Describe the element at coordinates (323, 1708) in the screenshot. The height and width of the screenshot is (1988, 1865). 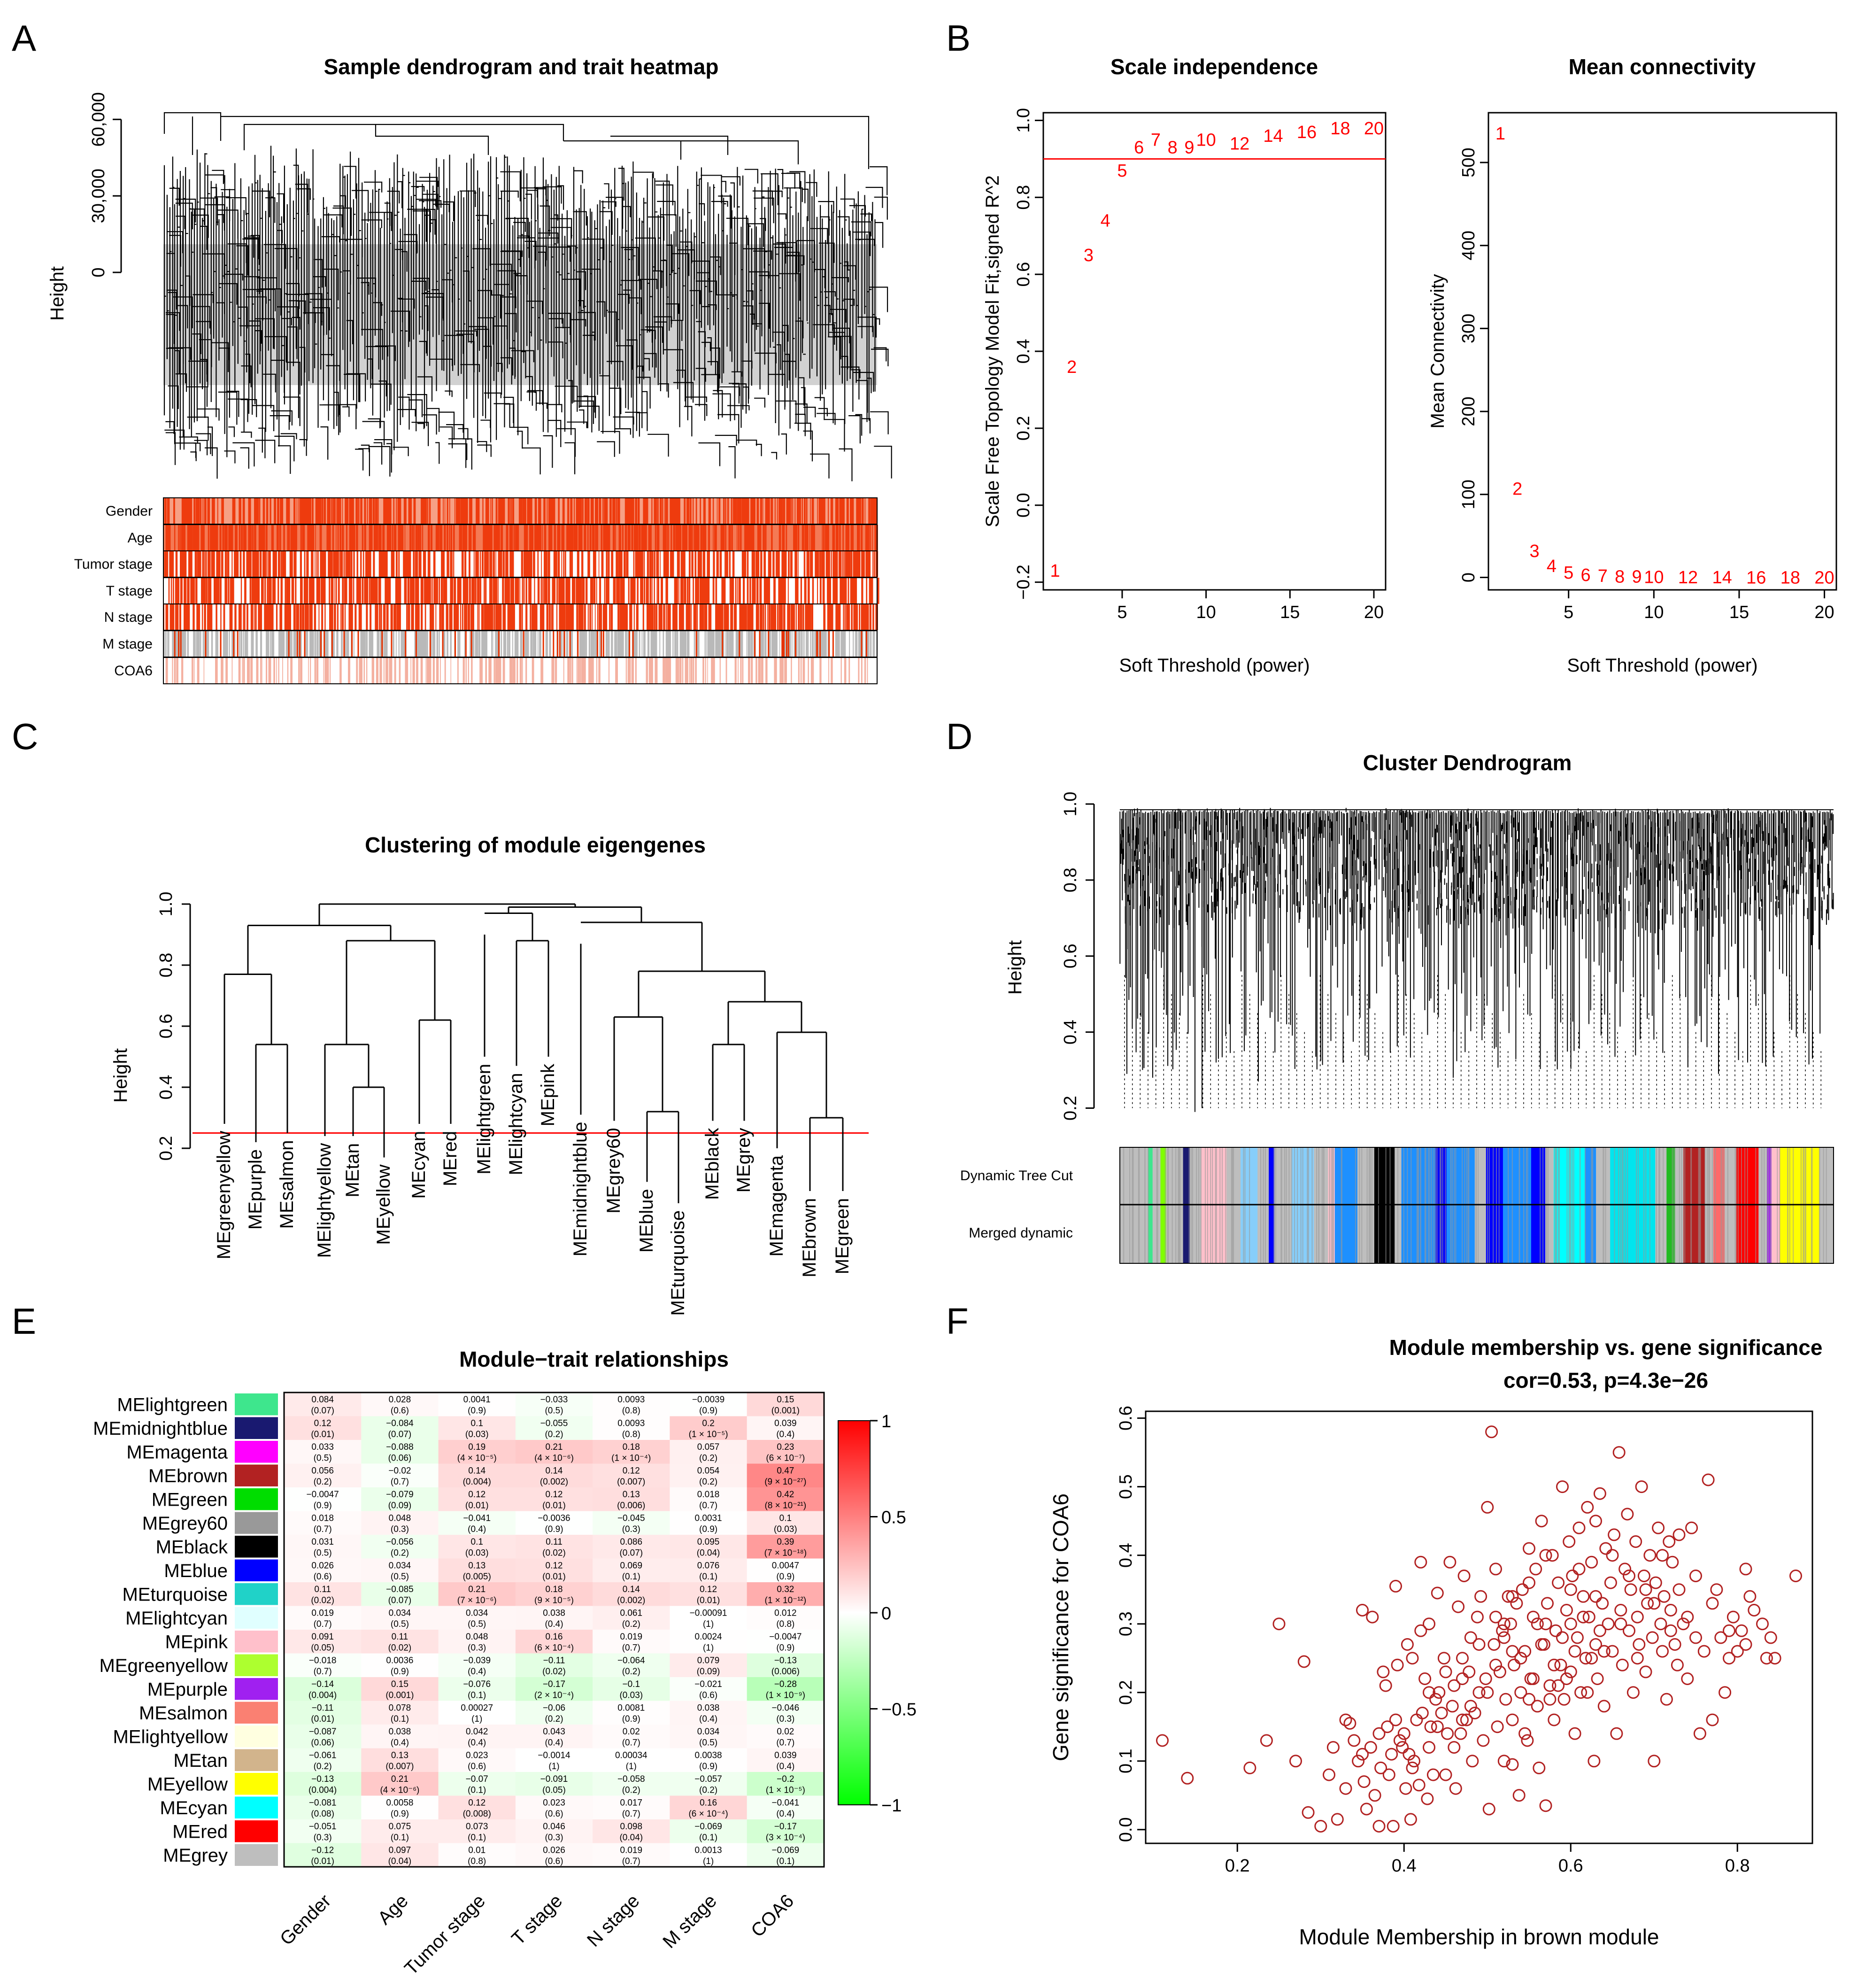
I see `heatmap-cell-cor: −0.11` at that location.